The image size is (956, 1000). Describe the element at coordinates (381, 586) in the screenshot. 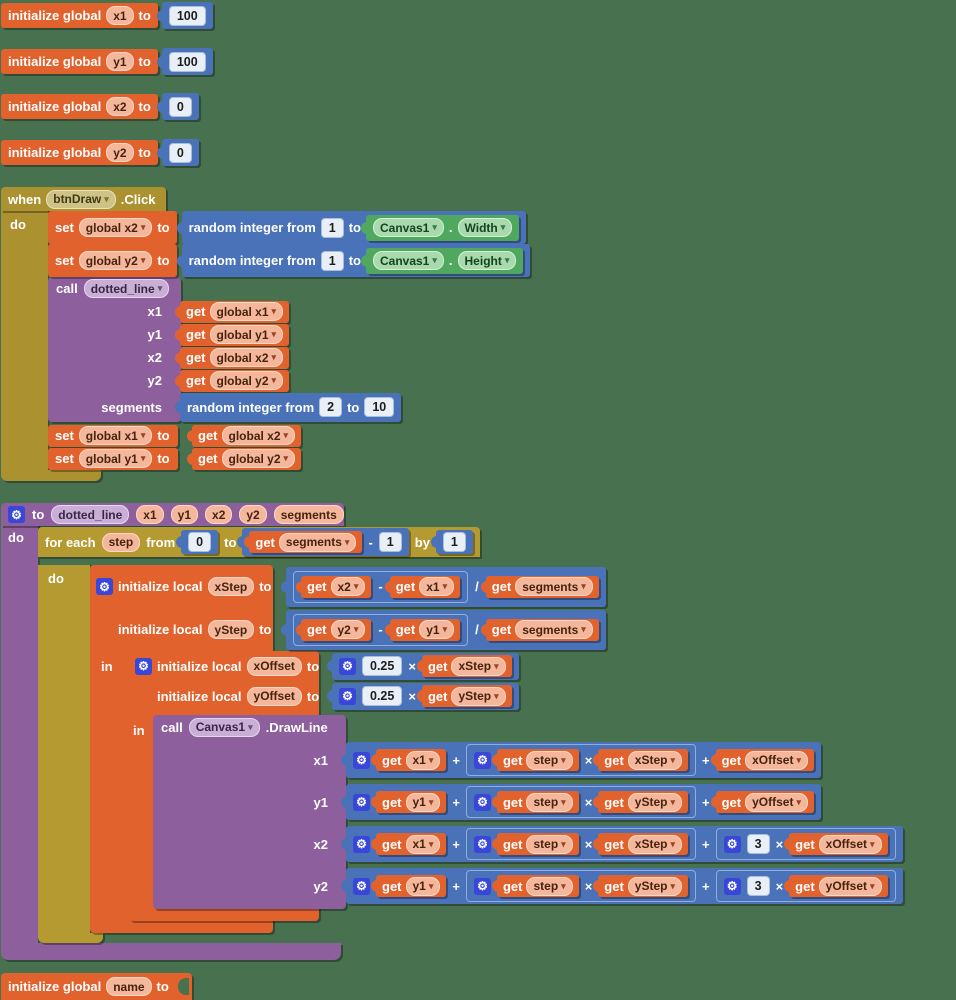

I see `subtraction-block: get x2 ▾ - get x1 ▾` at that location.